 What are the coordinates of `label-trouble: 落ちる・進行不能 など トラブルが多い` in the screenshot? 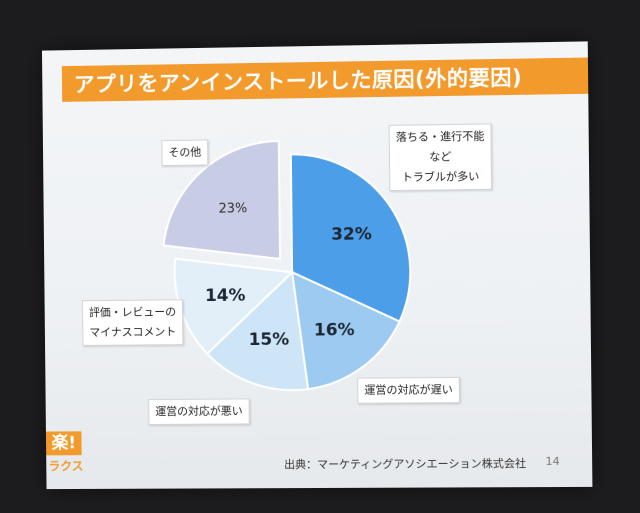 It's located at (440, 157).